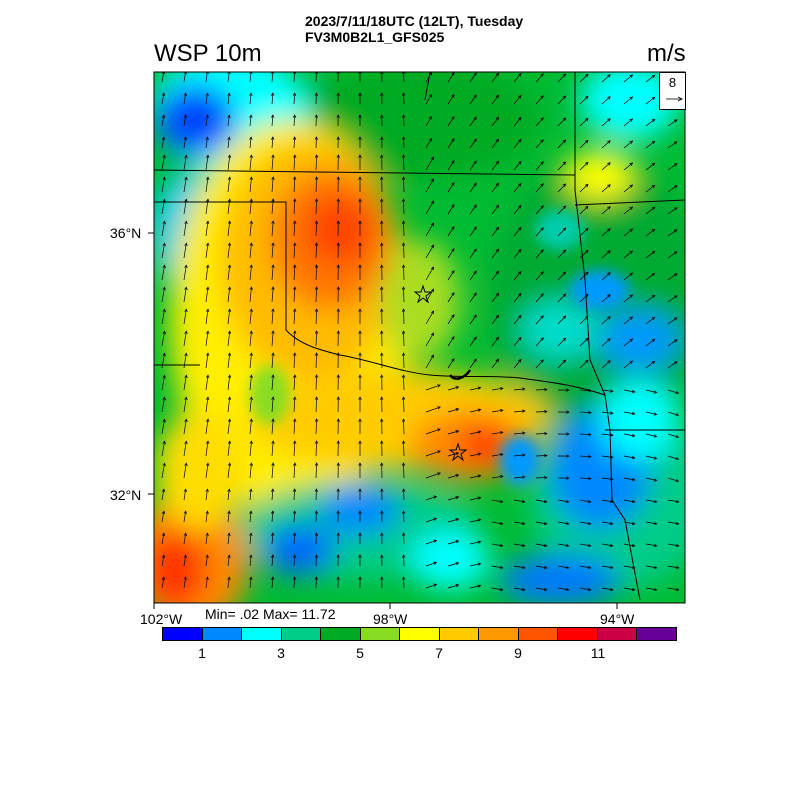 The width and height of the screenshot is (800, 800). Describe the element at coordinates (414, 21) in the screenshot. I see `datetime-title: 2023/7/11/18UTC (12LT), Tuesday` at that location.